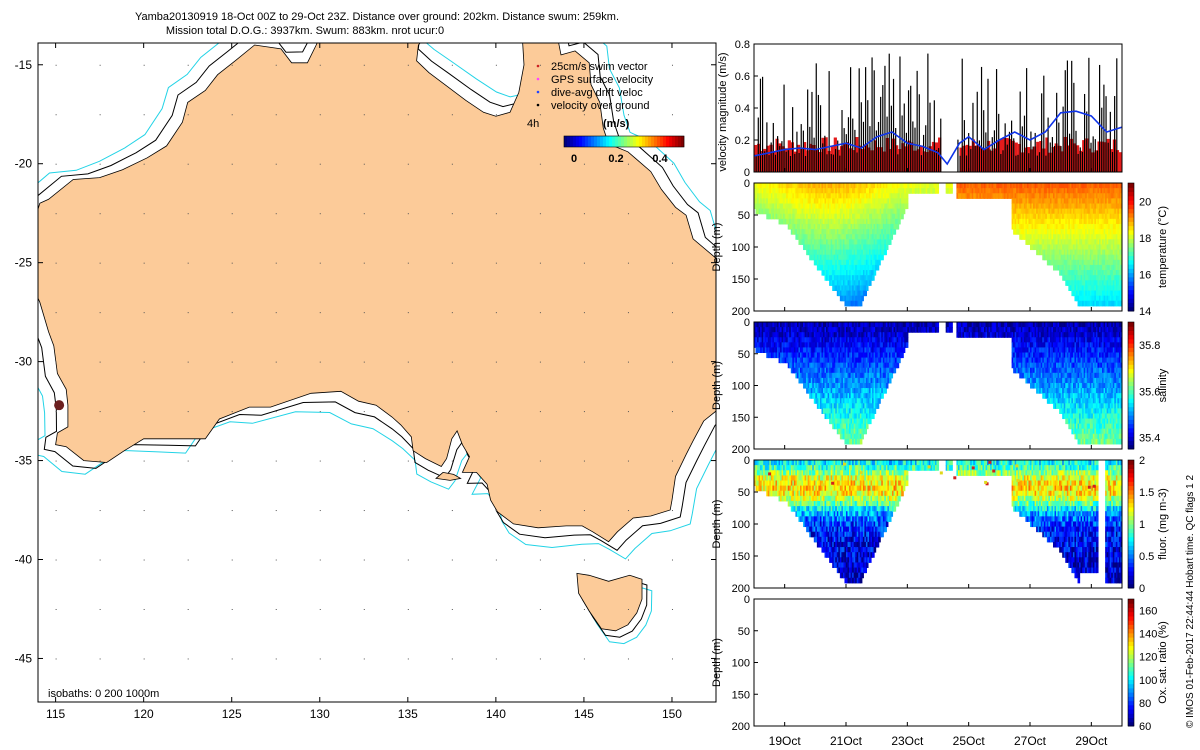  What do you see at coordinates (907, 741) in the screenshot?
I see `time-tick-label: 23Oct` at bounding box center [907, 741].